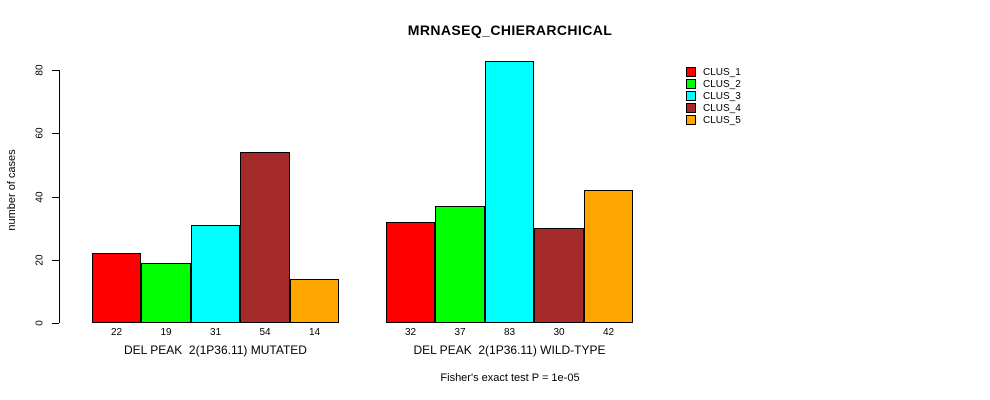 The height and width of the screenshot is (400, 990). Describe the element at coordinates (314, 301) in the screenshot. I see `bar-clus_5-group1` at that location.